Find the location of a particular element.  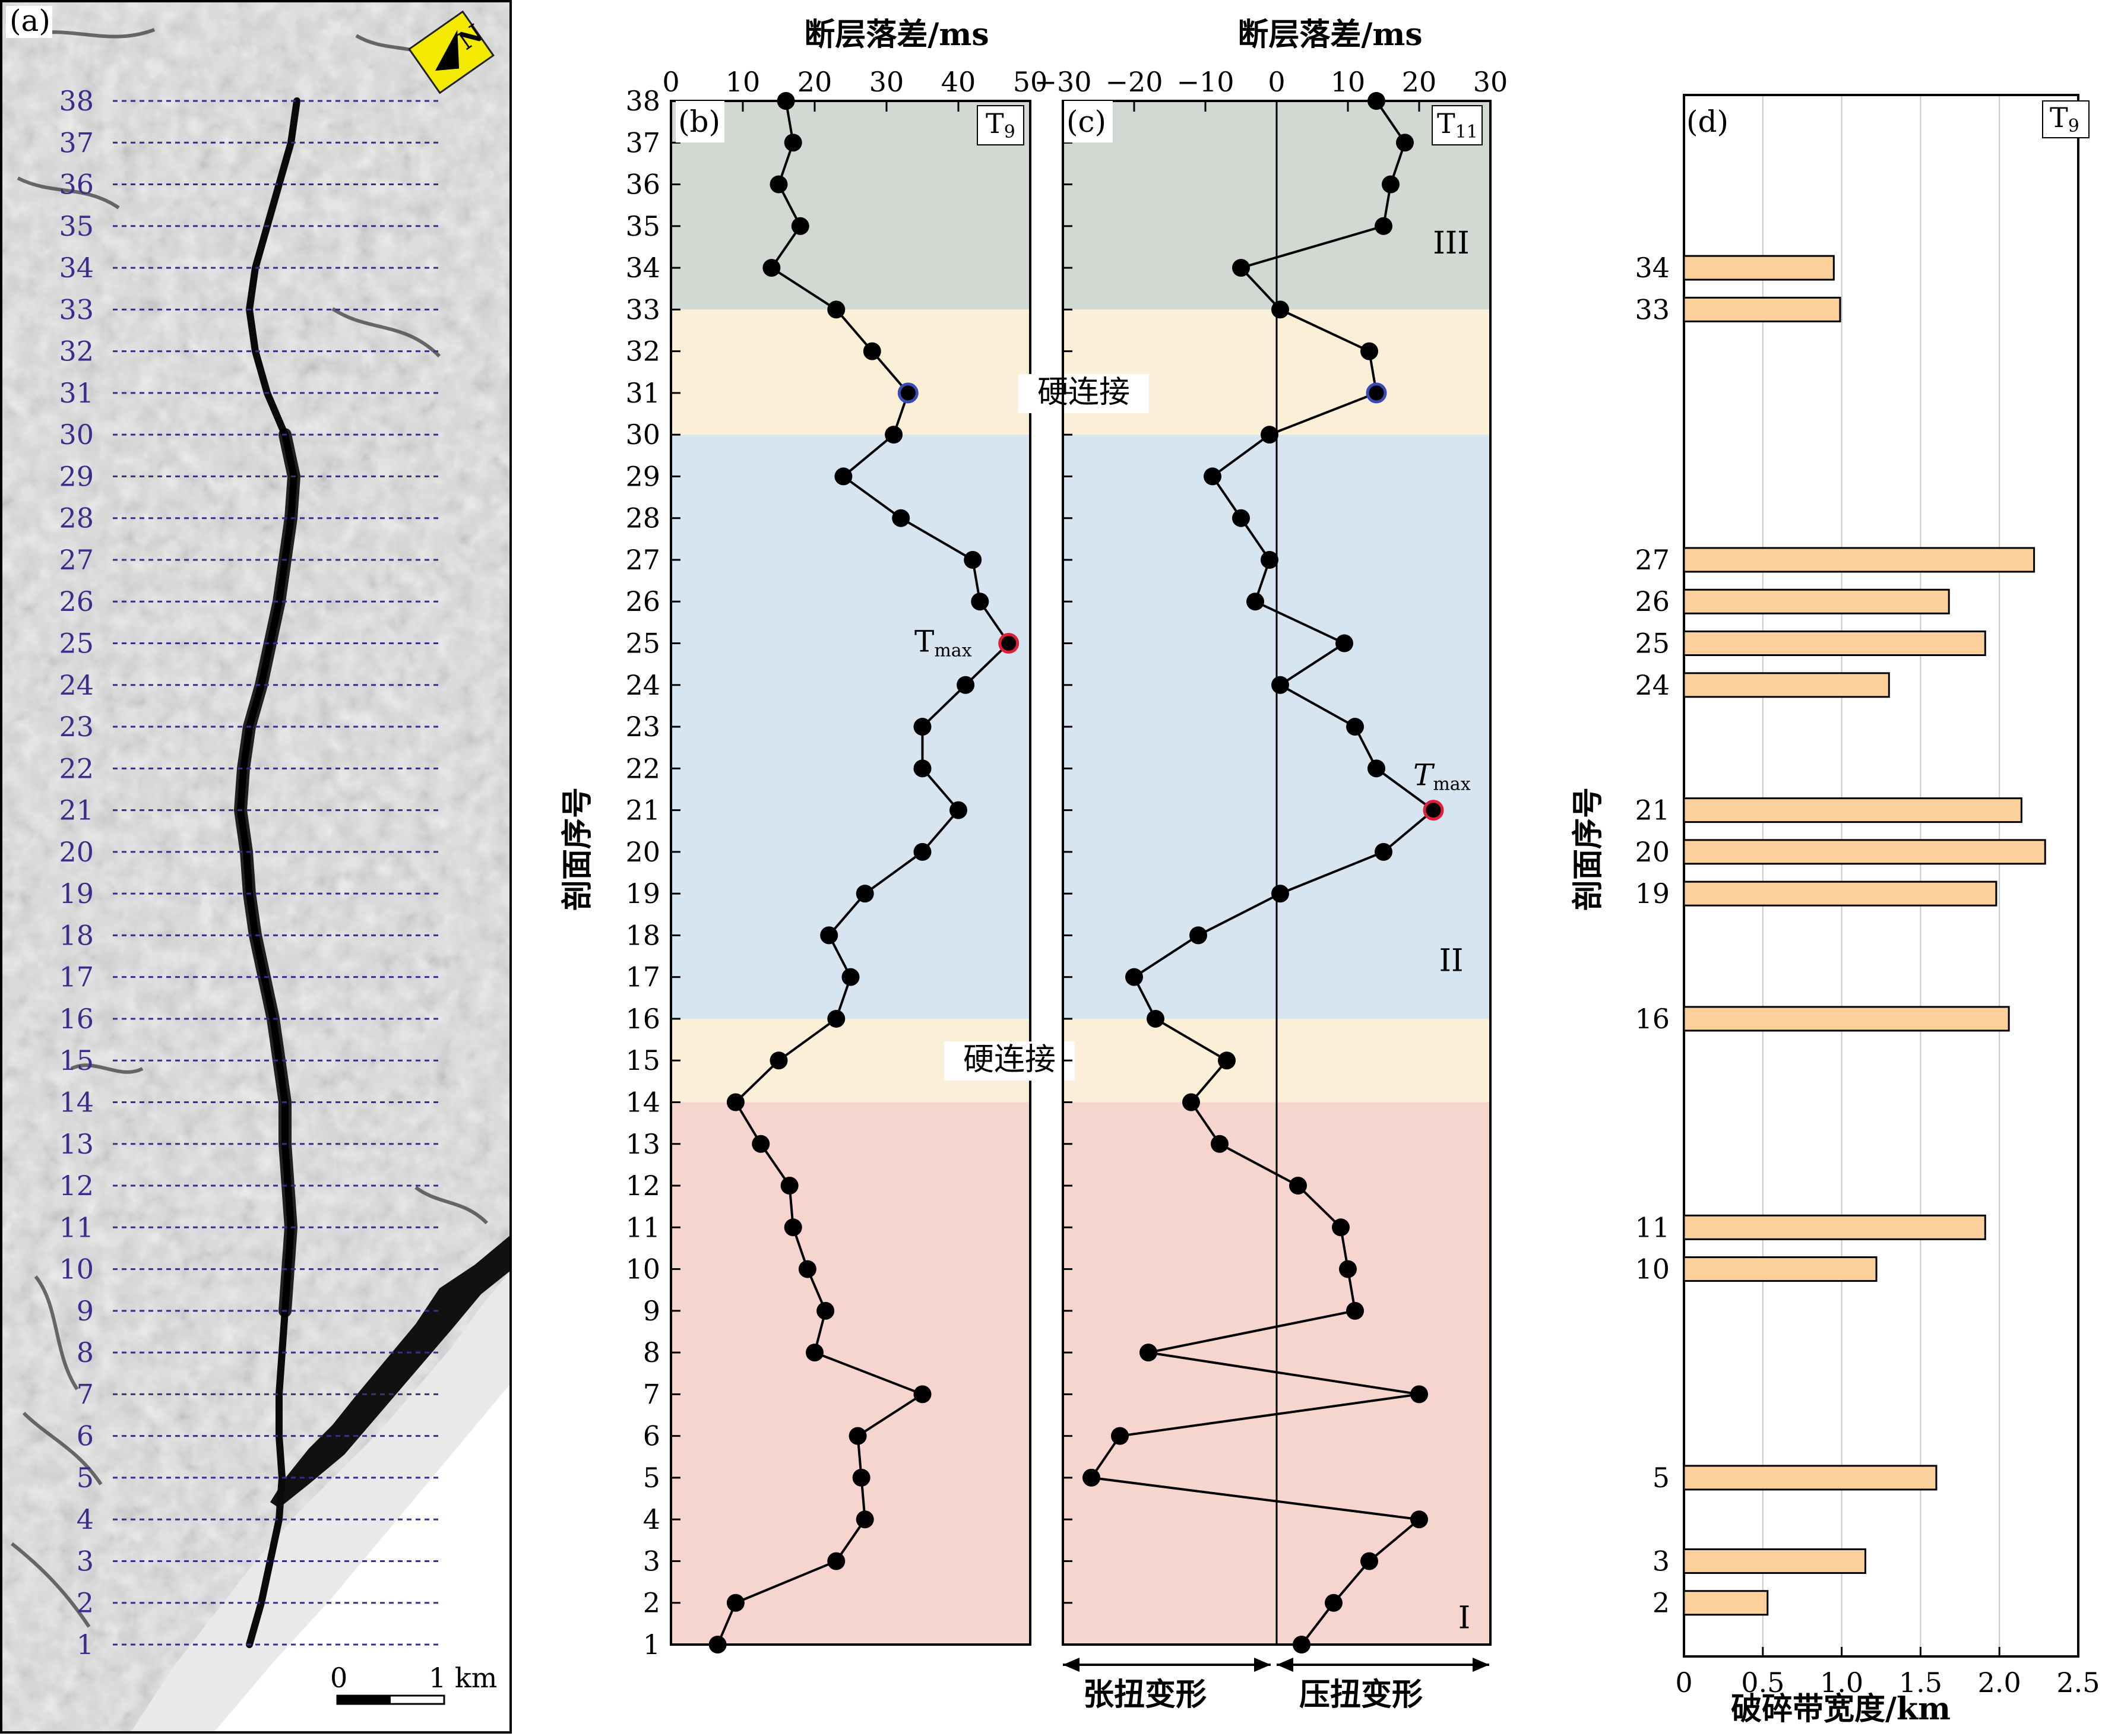

y-tick-label: 24 is located at coordinates (642, 685).